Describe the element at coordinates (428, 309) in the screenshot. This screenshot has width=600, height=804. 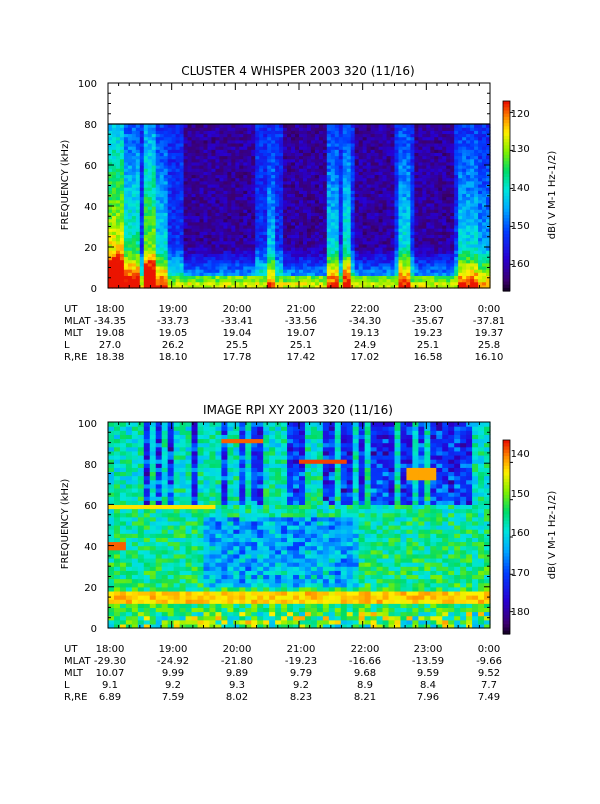
I see `ephemeris-ut: 23:00` at that location.